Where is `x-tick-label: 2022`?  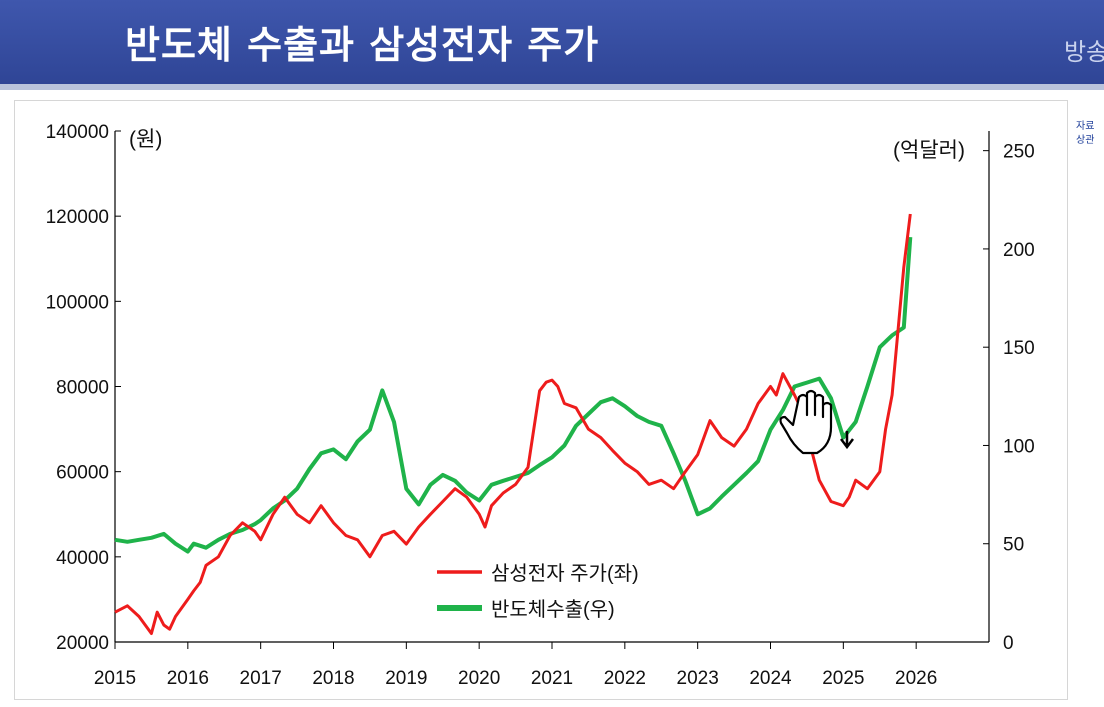
x-tick-label: 2022 is located at coordinates (625, 678).